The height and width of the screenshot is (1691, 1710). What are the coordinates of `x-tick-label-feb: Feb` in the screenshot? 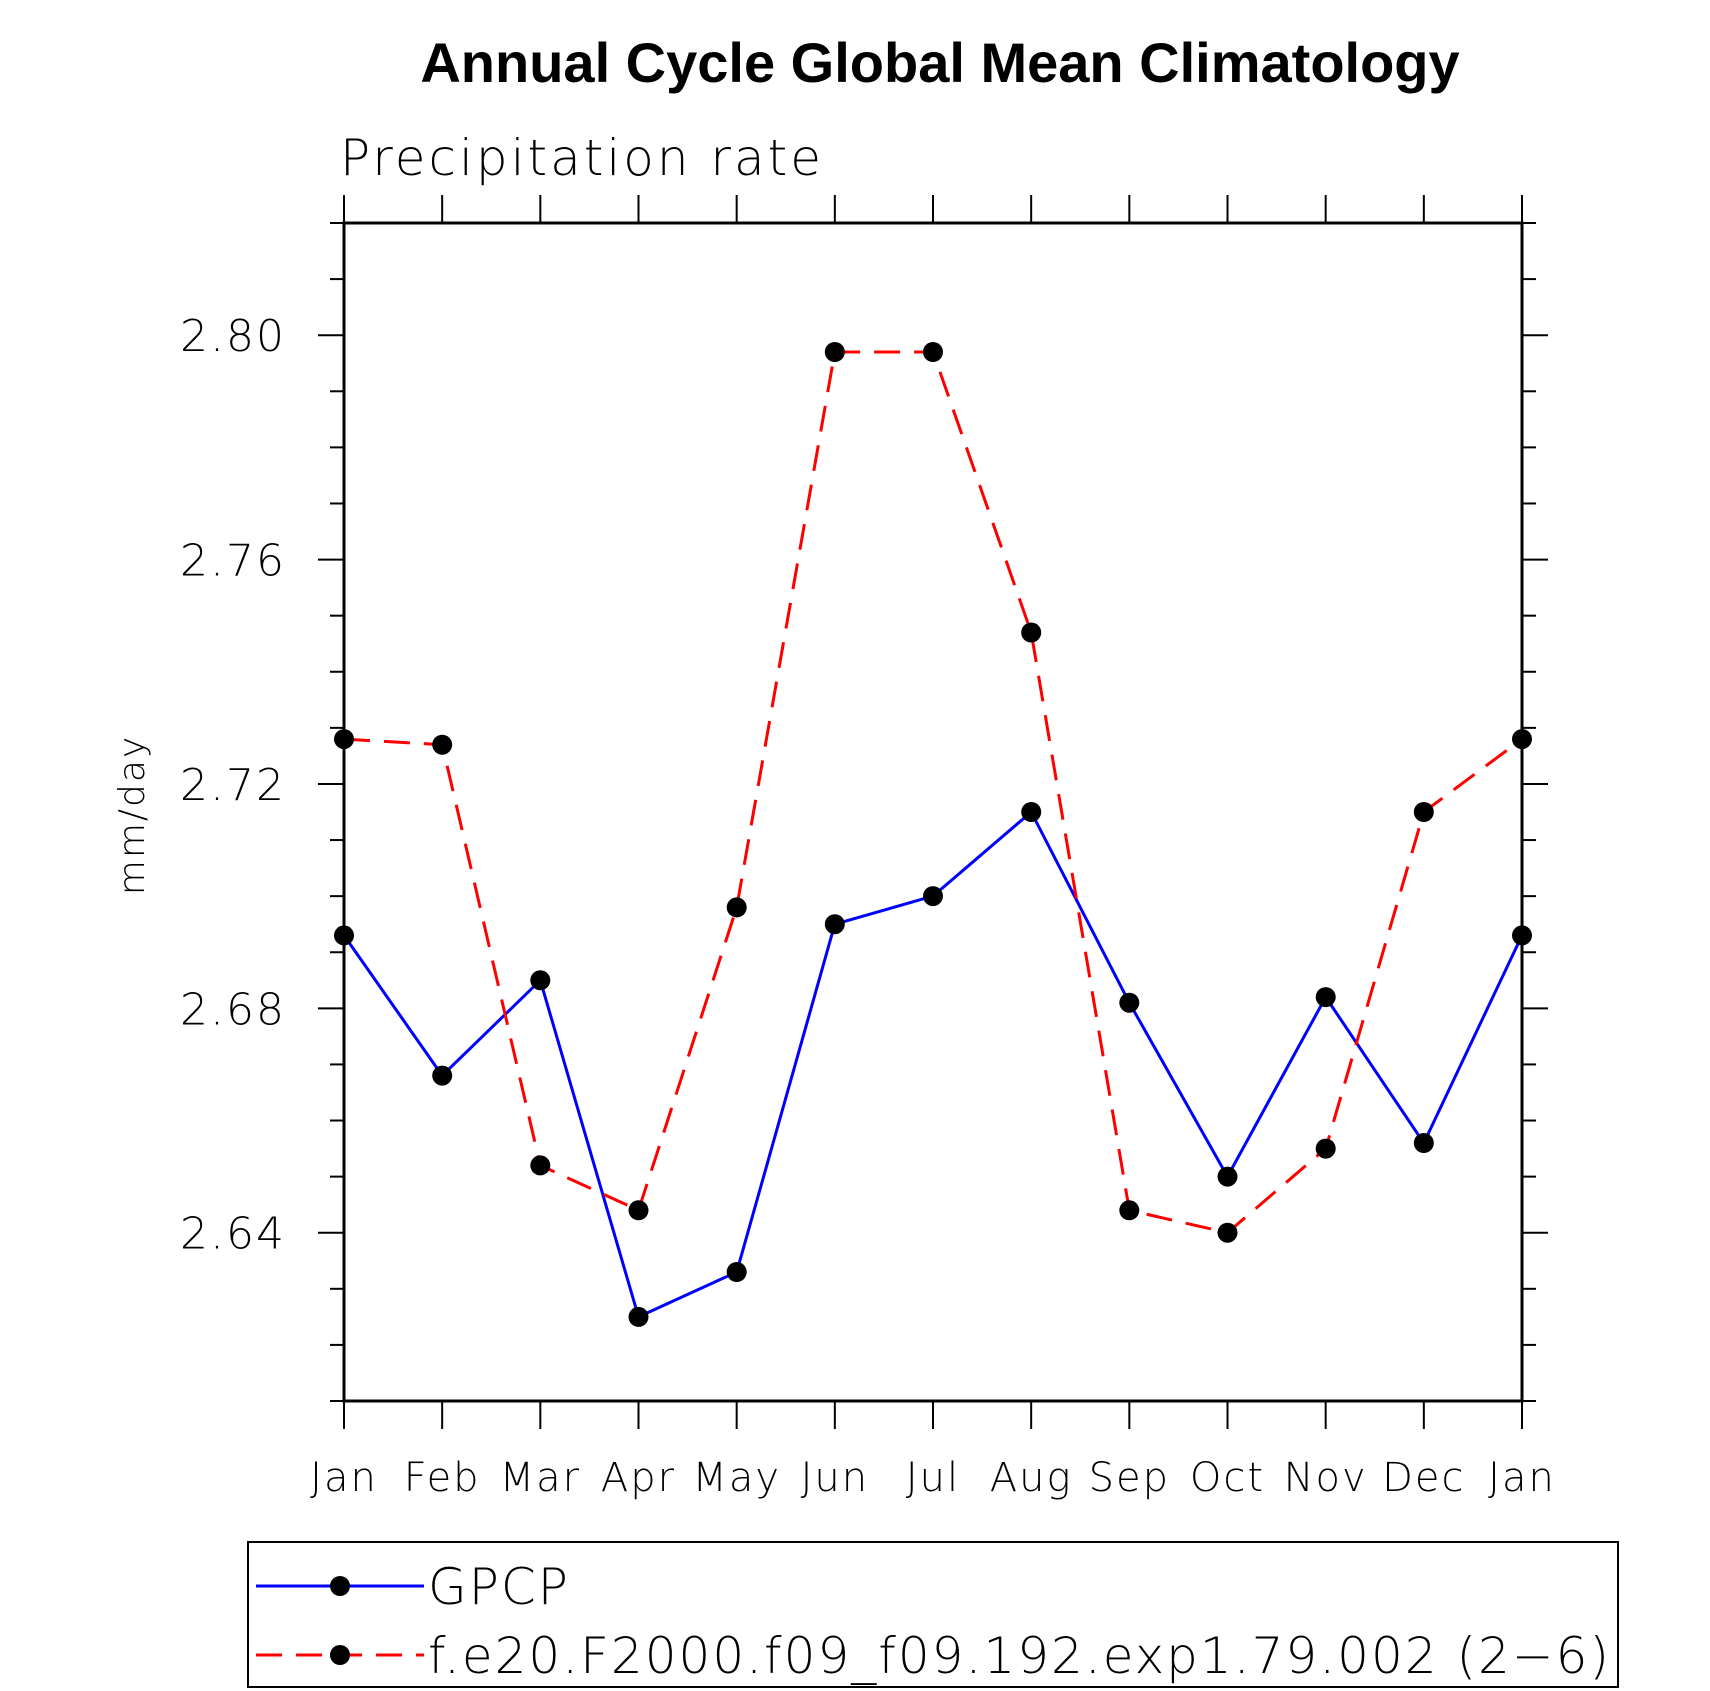 It's located at (442, 1478).